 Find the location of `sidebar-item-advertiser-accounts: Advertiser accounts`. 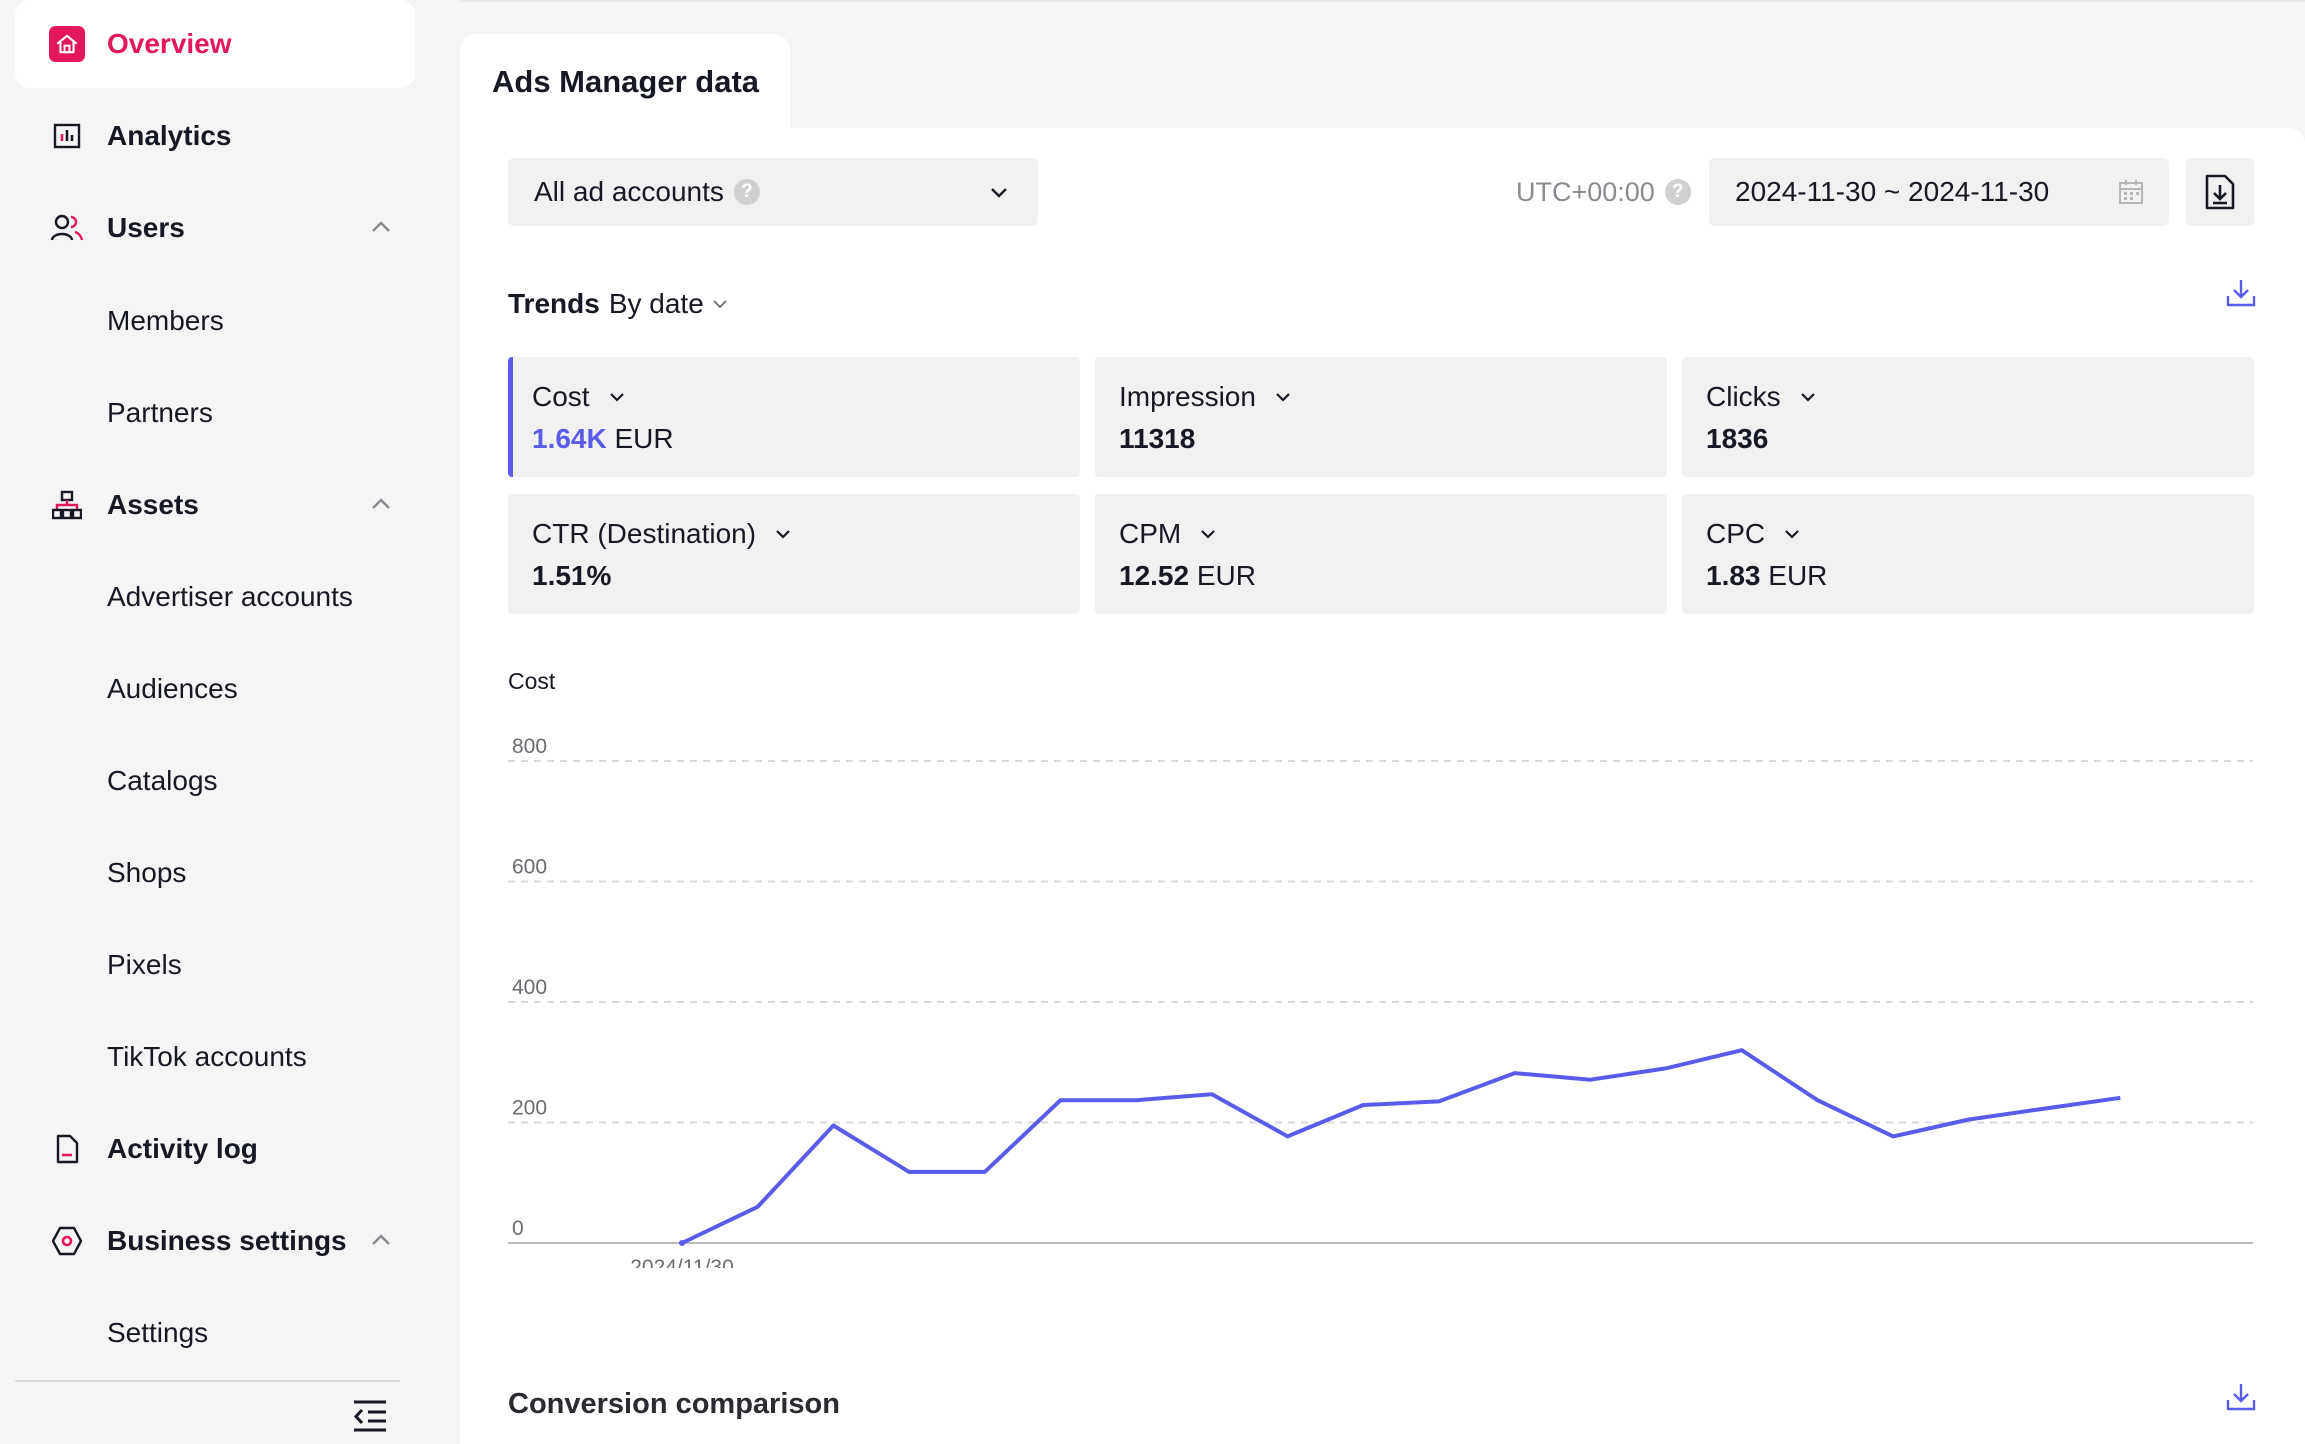

sidebar-item-advertiser-accounts: Advertiser accounts is located at coordinates (215, 597).